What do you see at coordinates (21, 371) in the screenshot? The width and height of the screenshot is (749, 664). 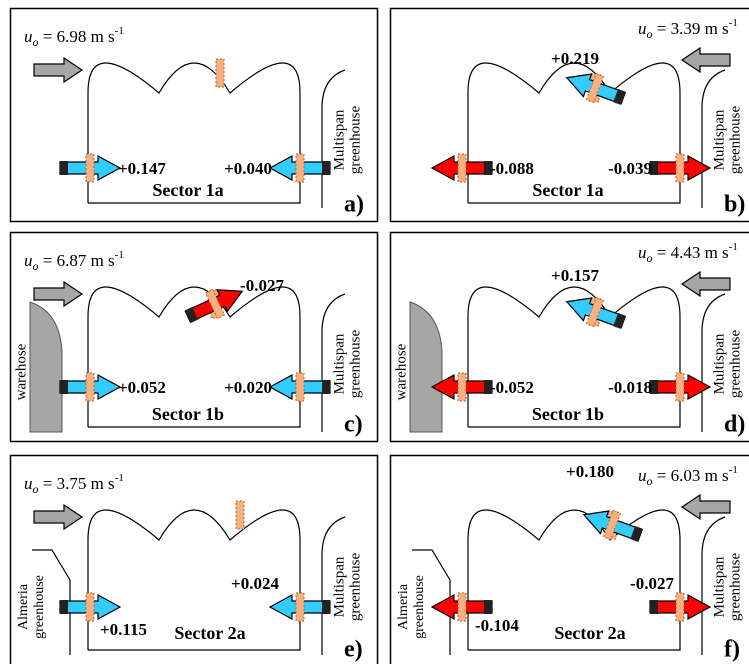 I see `neighbor-label: warehose` at bounding box center [21, 371].